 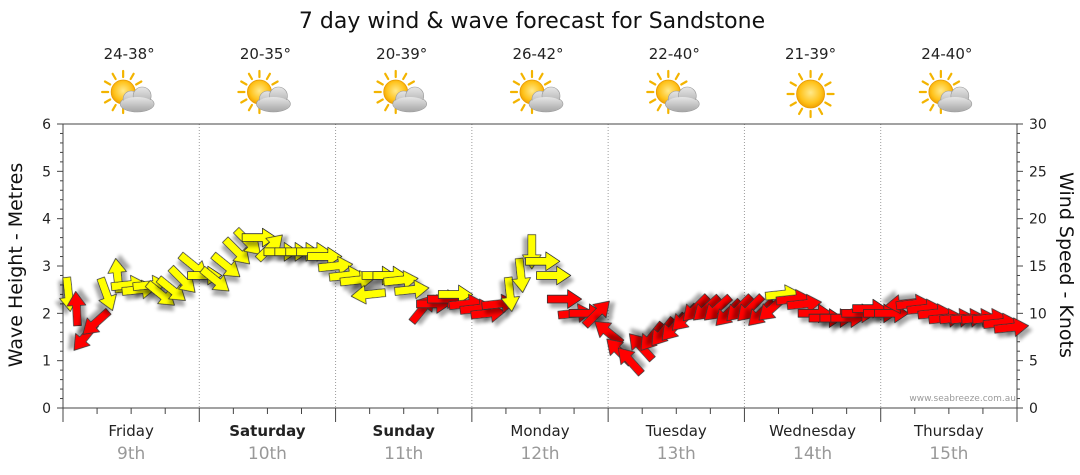 What do you see at coordinates (16, 265) in the screenshot?
I see `y-axis-left-label: Wave Height - Metres` at bounding box center [16, 265].